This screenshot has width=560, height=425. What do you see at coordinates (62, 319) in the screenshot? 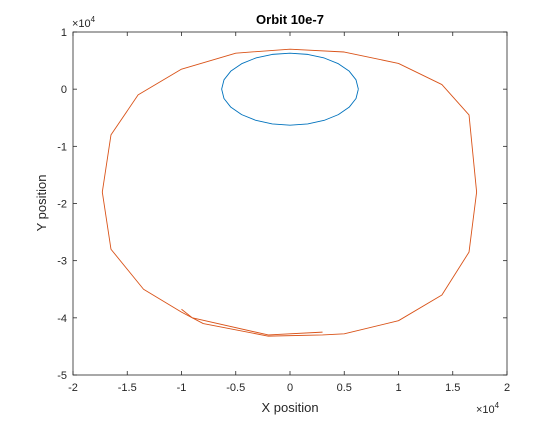
I see `y-tick-label: -4` at bounding box center [62, 319].